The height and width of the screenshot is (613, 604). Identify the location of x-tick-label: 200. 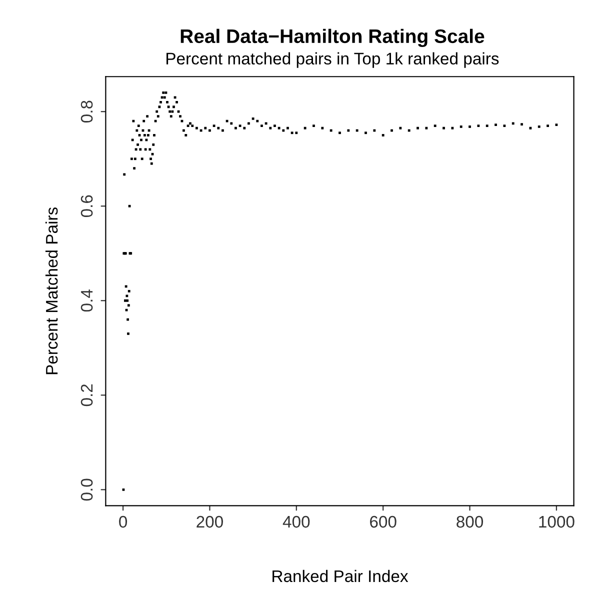
(209, 522).